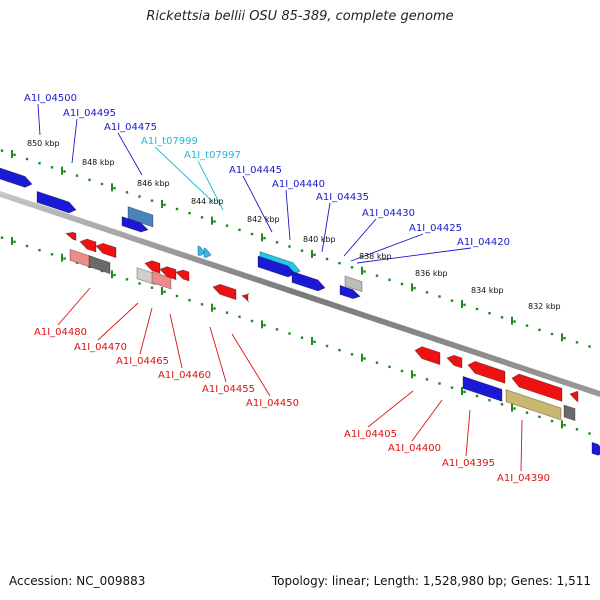  I want to click on reverse-gene-label: A1I_04480, so click(60, 332).